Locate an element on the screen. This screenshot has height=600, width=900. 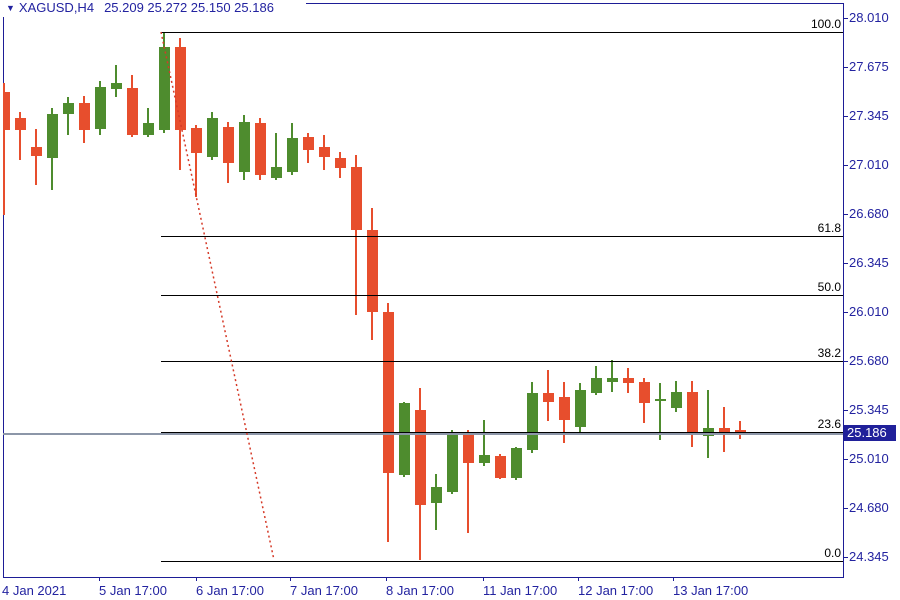
fib-level-label: 100.0 is located at coordinates (825, 23).